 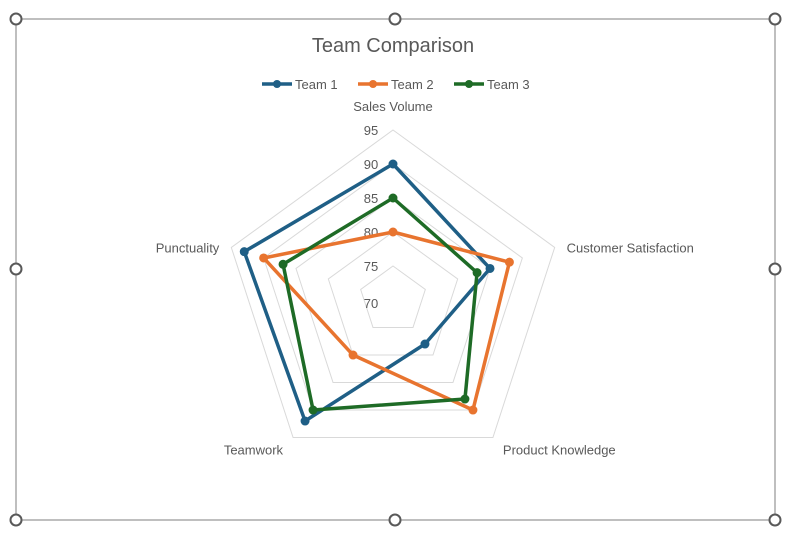 I want to click on legend-label: Team 1, so click(x=316, y=84).